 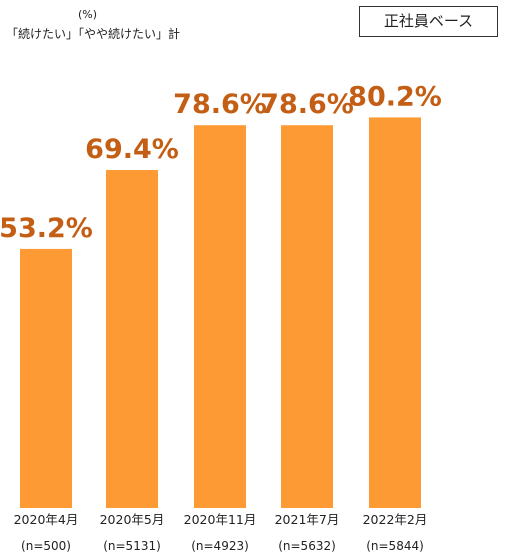 I want to click on category-label-5: 2022年2月, so click(x=395, y=519).